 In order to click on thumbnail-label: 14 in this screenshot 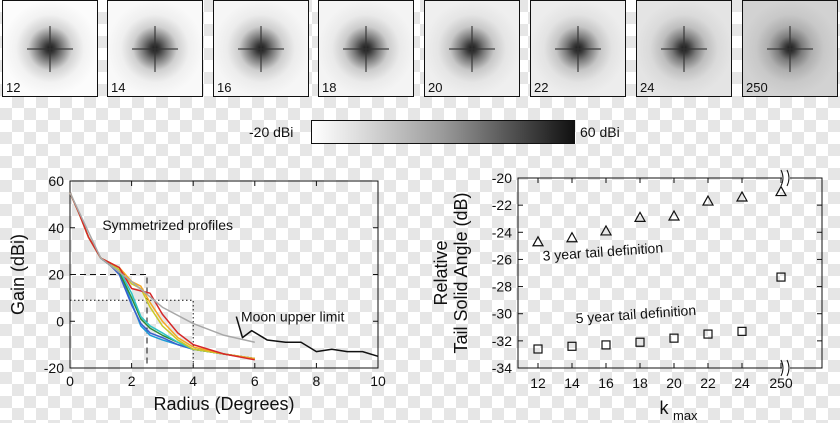, I will do `click(118, 87)`.